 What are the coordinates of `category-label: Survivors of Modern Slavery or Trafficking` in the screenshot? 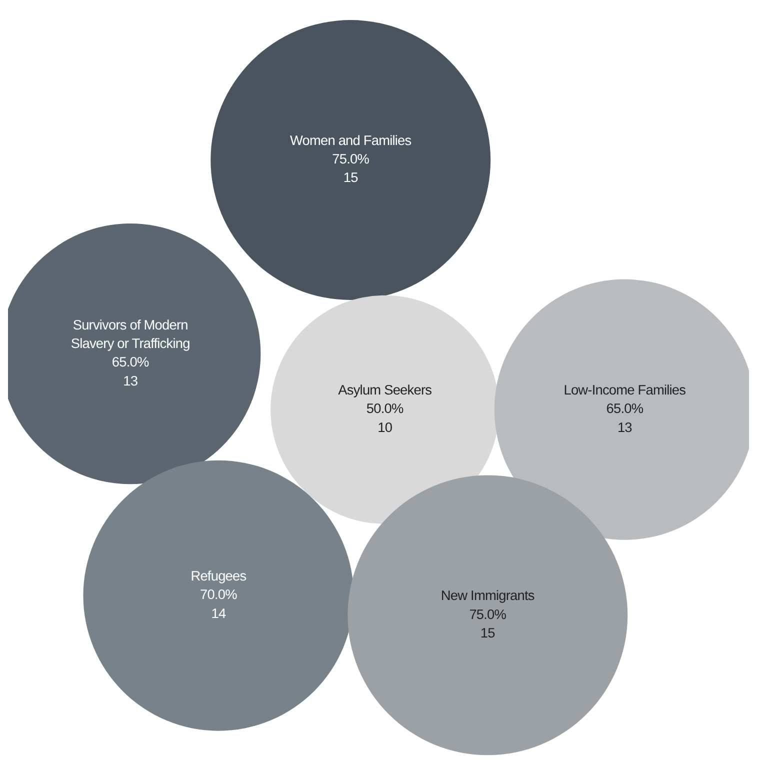 It's located at (130, 335).